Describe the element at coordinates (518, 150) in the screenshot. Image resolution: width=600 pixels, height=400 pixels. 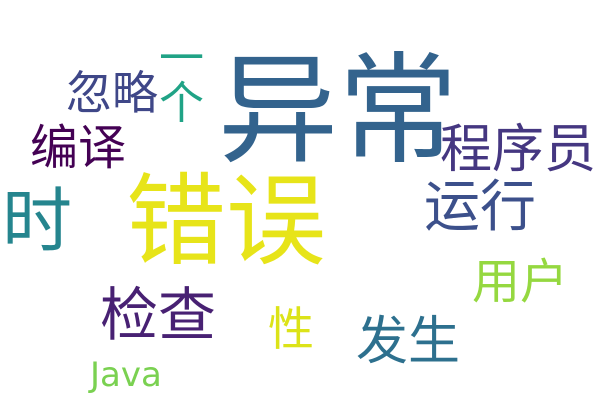
I see `word-chengxuyuan: 程序员` at that location.